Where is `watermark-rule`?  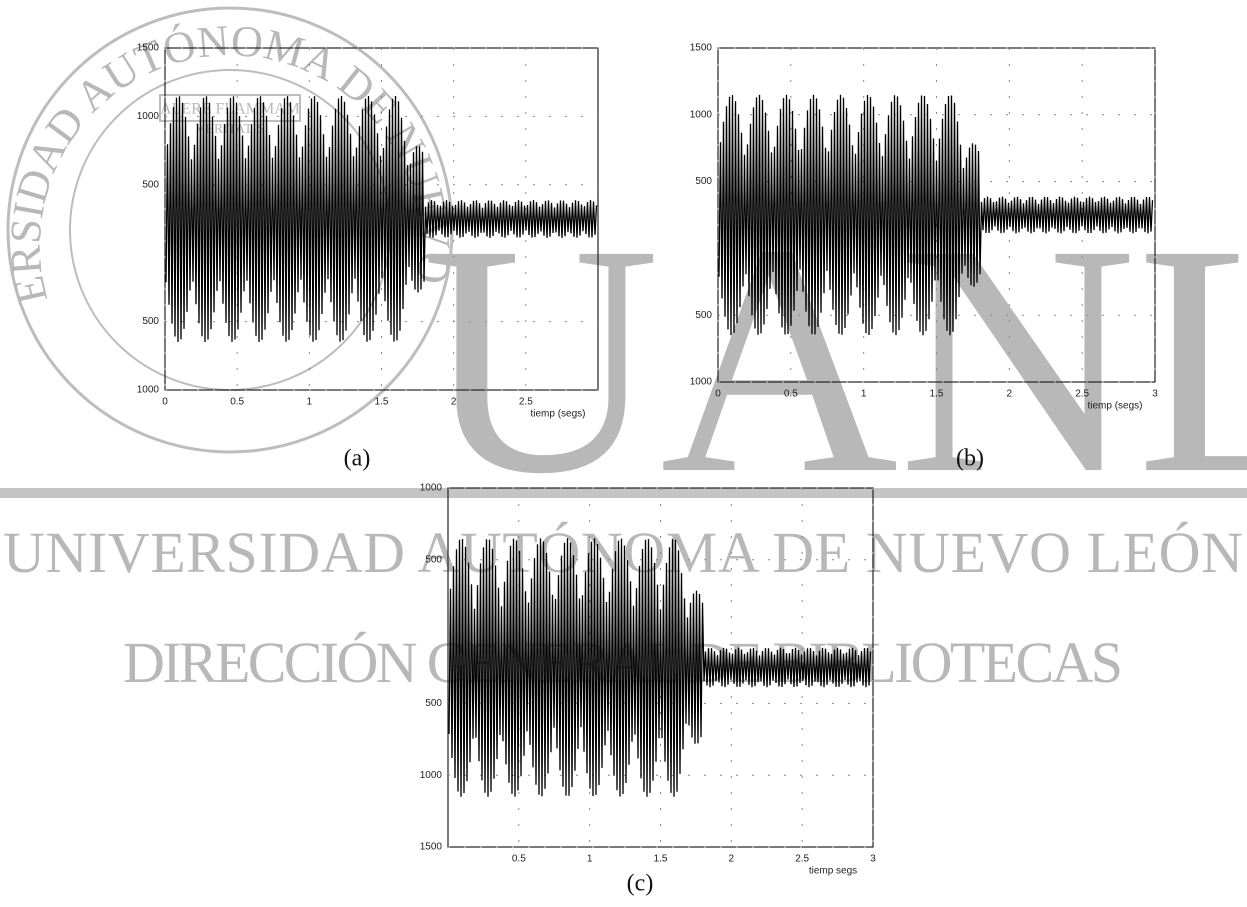 watermark-rule is located at coordinates (623, 493).